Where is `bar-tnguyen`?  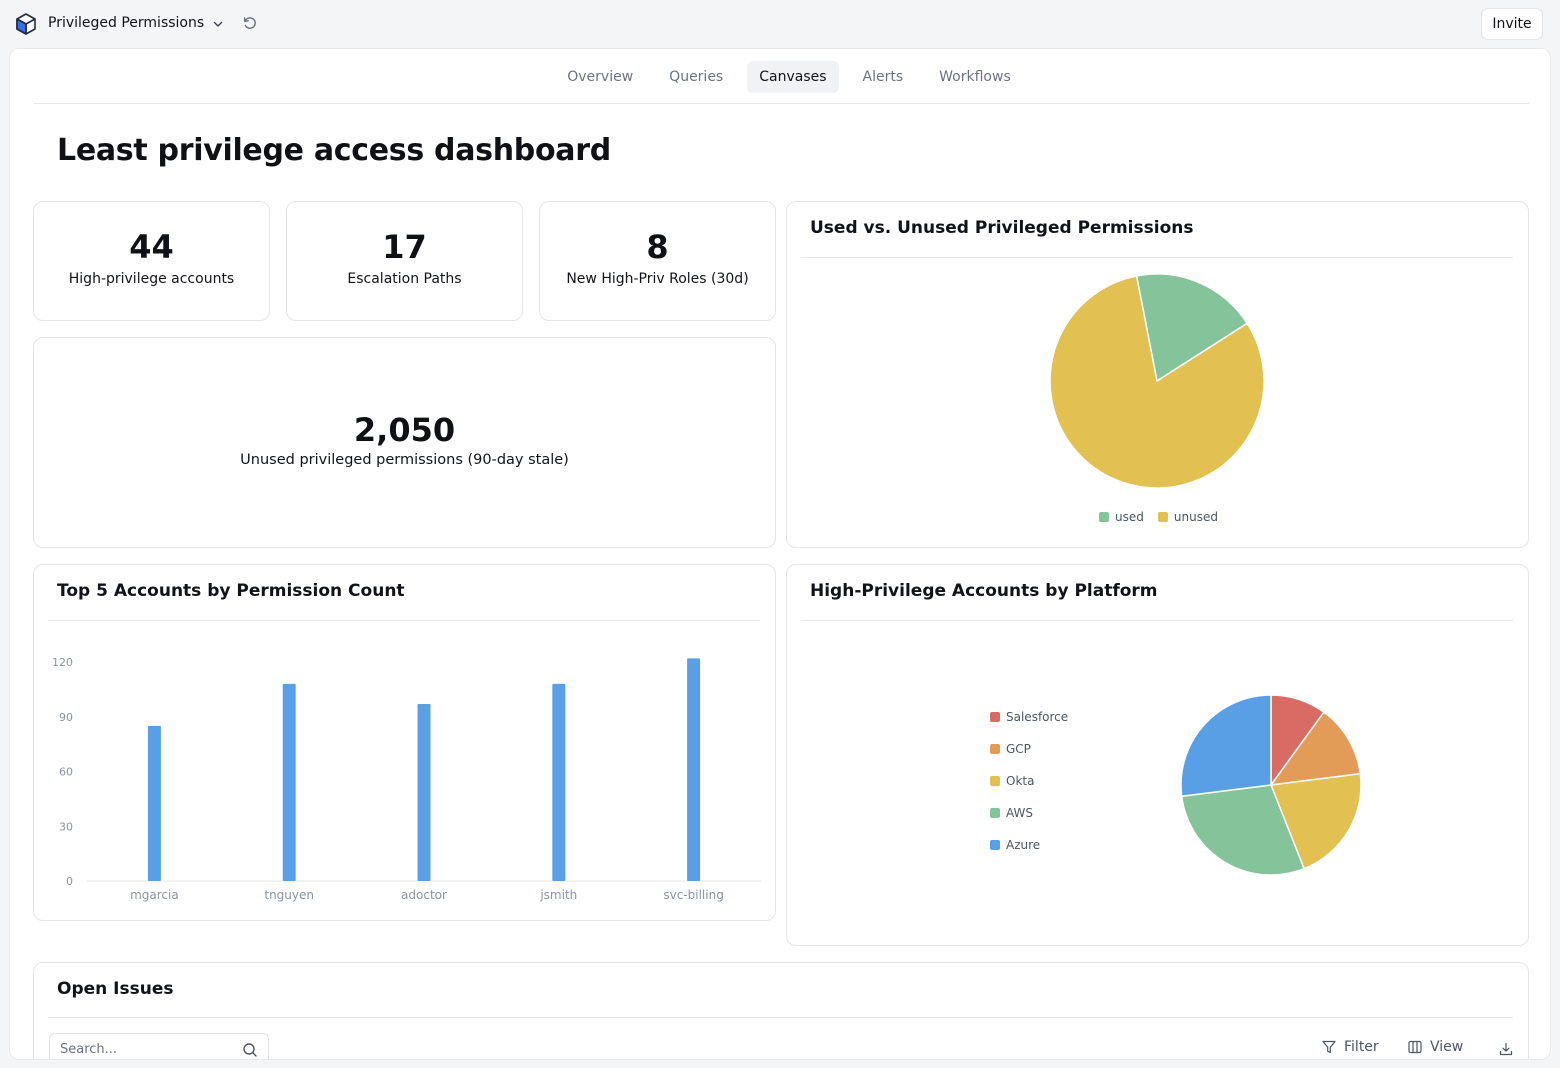 bar-tnguyen is located at coordinates (289, 782).